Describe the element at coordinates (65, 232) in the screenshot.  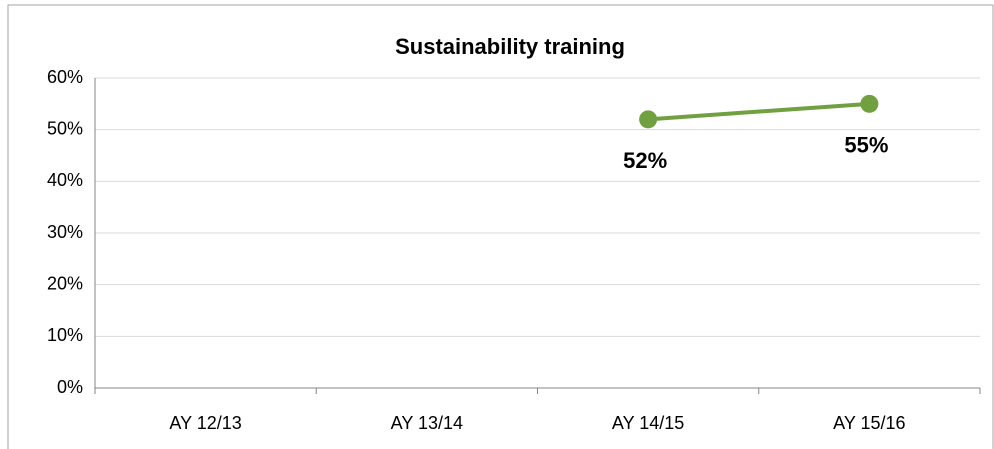
I see `y-tick-label: 30%` at that location.